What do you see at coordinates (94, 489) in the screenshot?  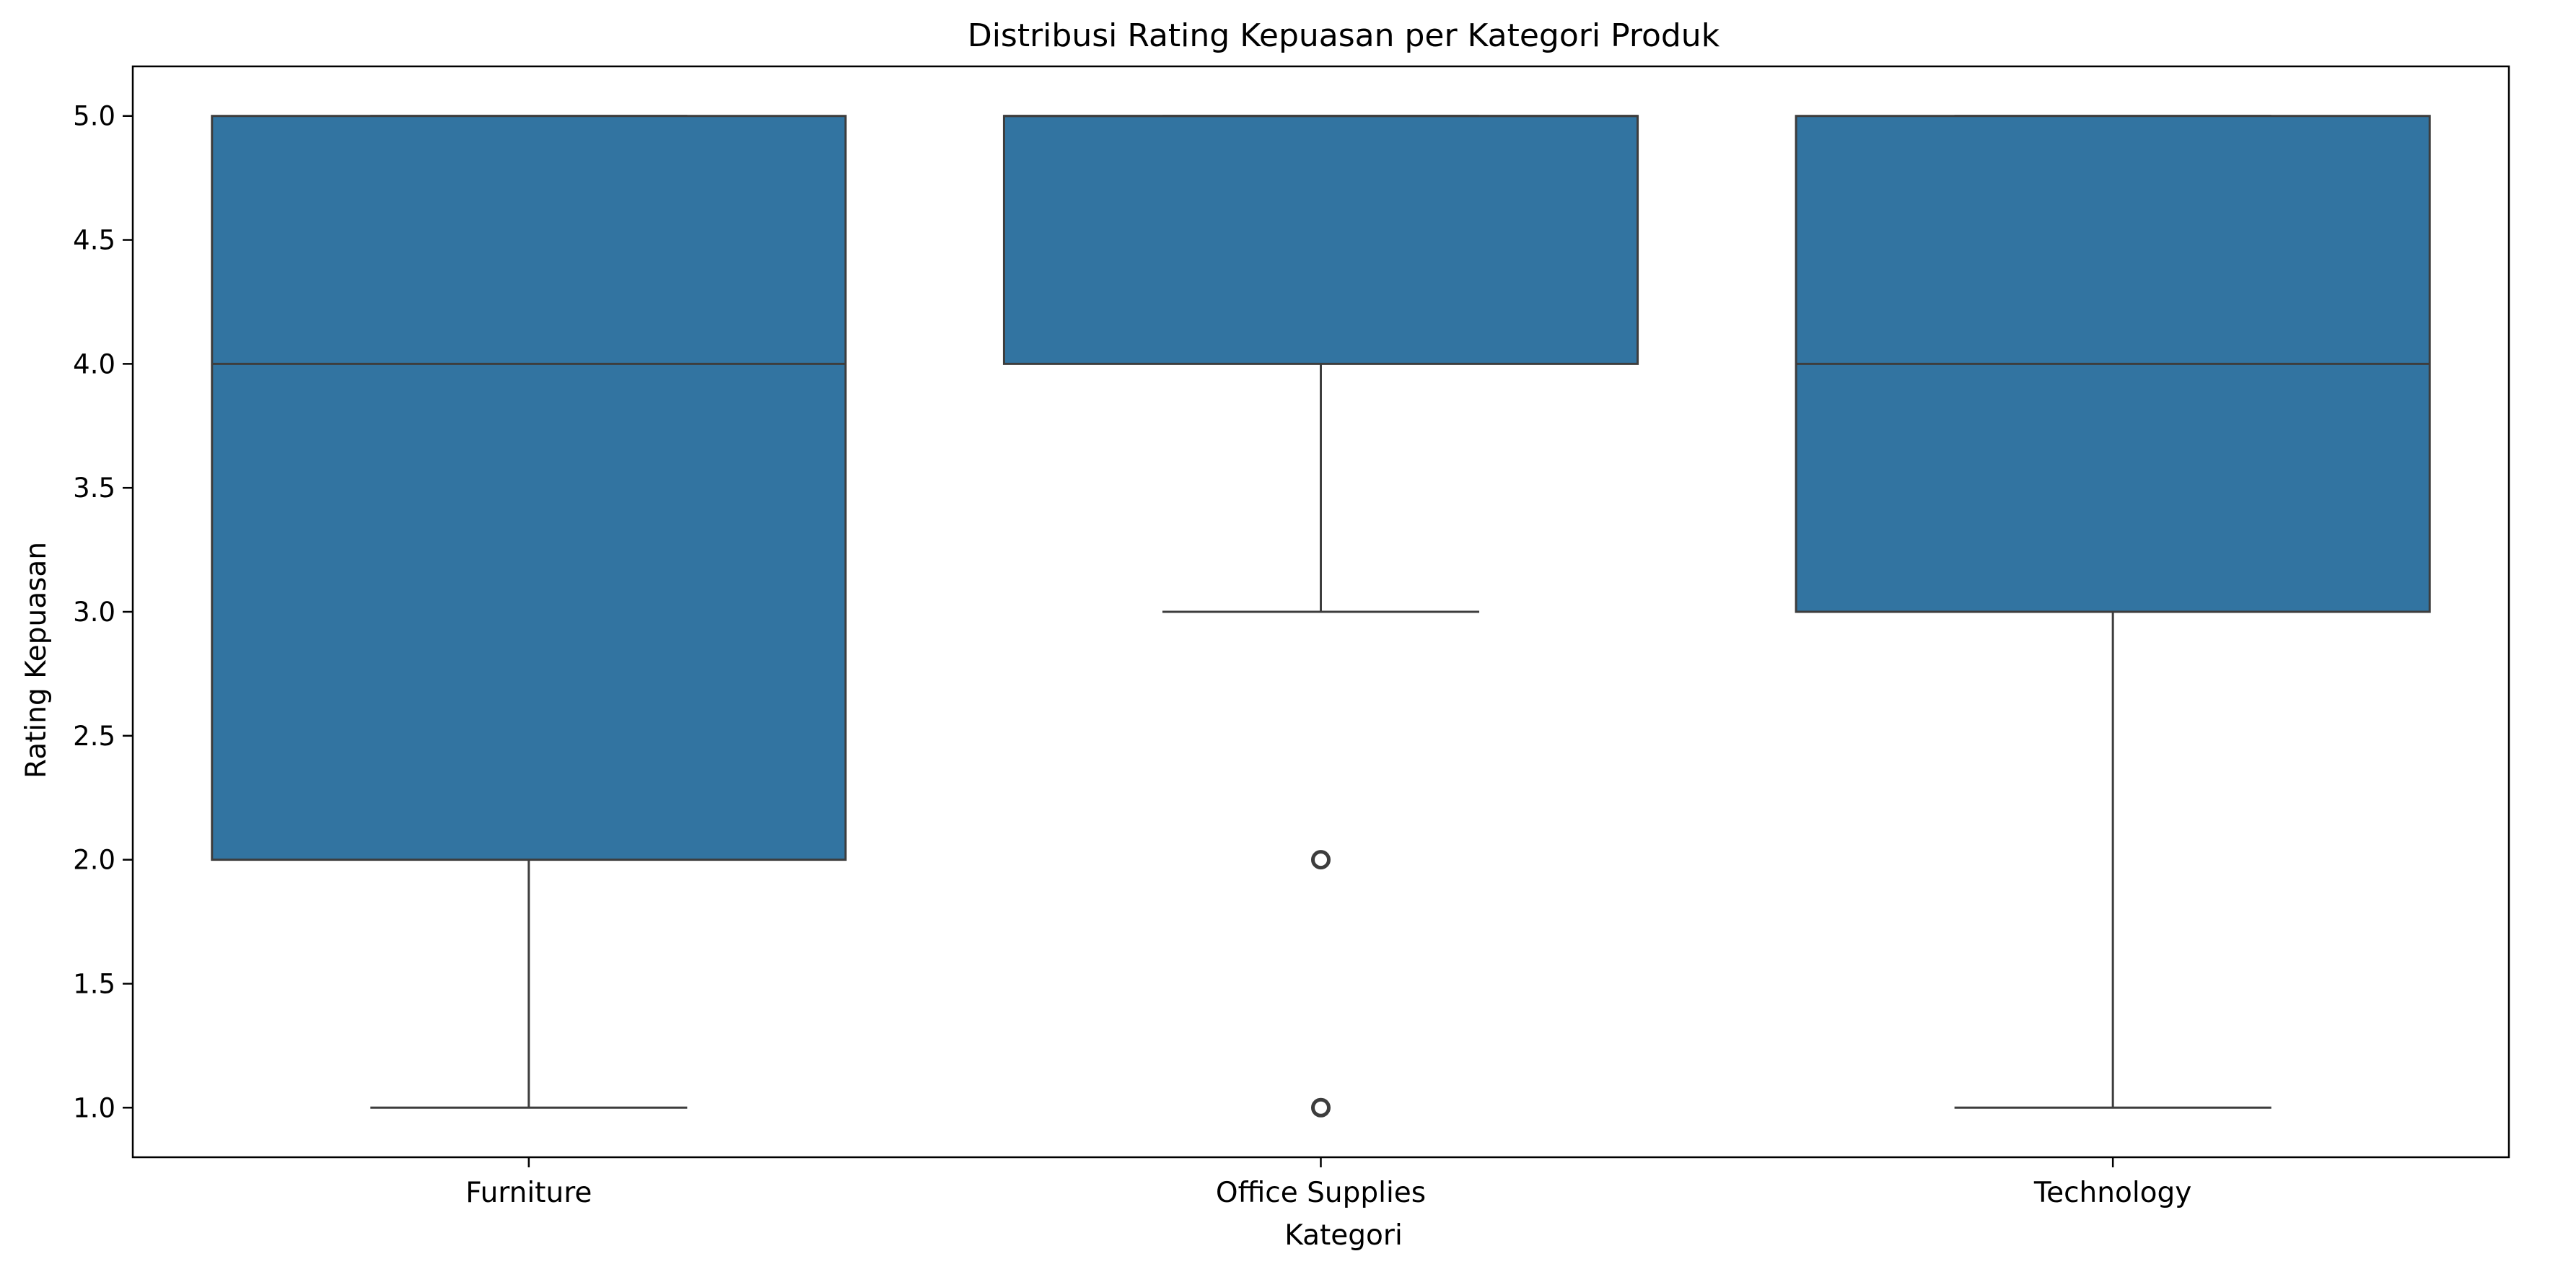 I see `y-tick-label: 3.5` at bounding box center [94, 489].